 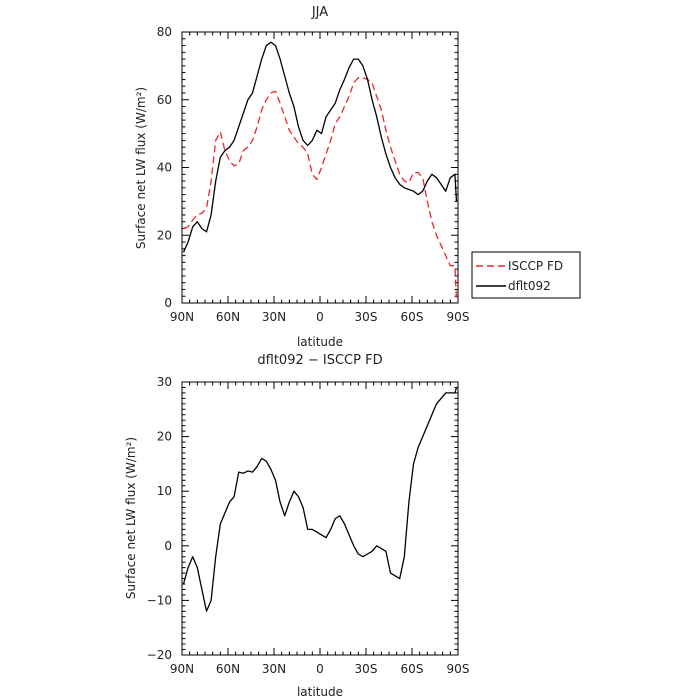 What do you see at coordinates (168, 303) in the screenshot?
I see `top-y-tick-label: 0` at bounding box center [168, 303].